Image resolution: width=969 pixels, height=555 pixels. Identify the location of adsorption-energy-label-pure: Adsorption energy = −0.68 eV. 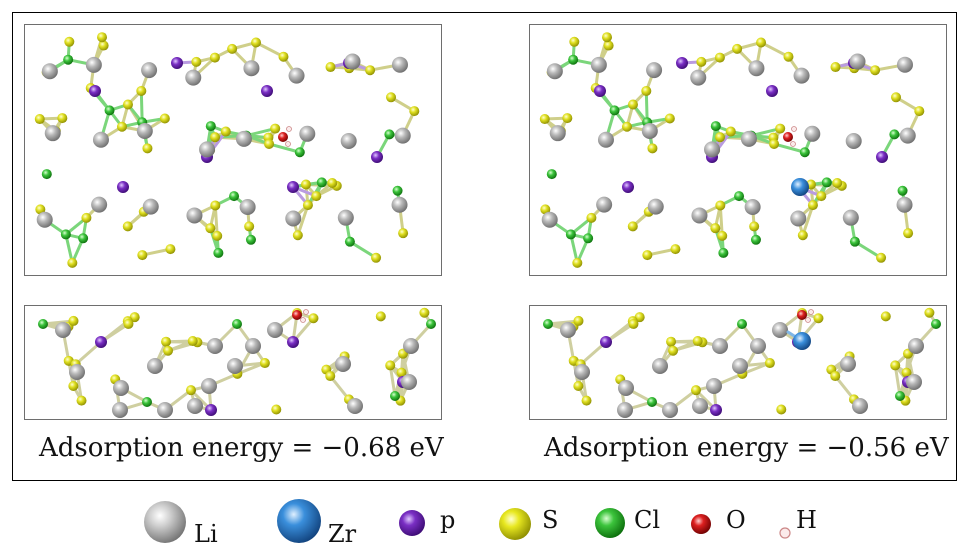
(241, 448).